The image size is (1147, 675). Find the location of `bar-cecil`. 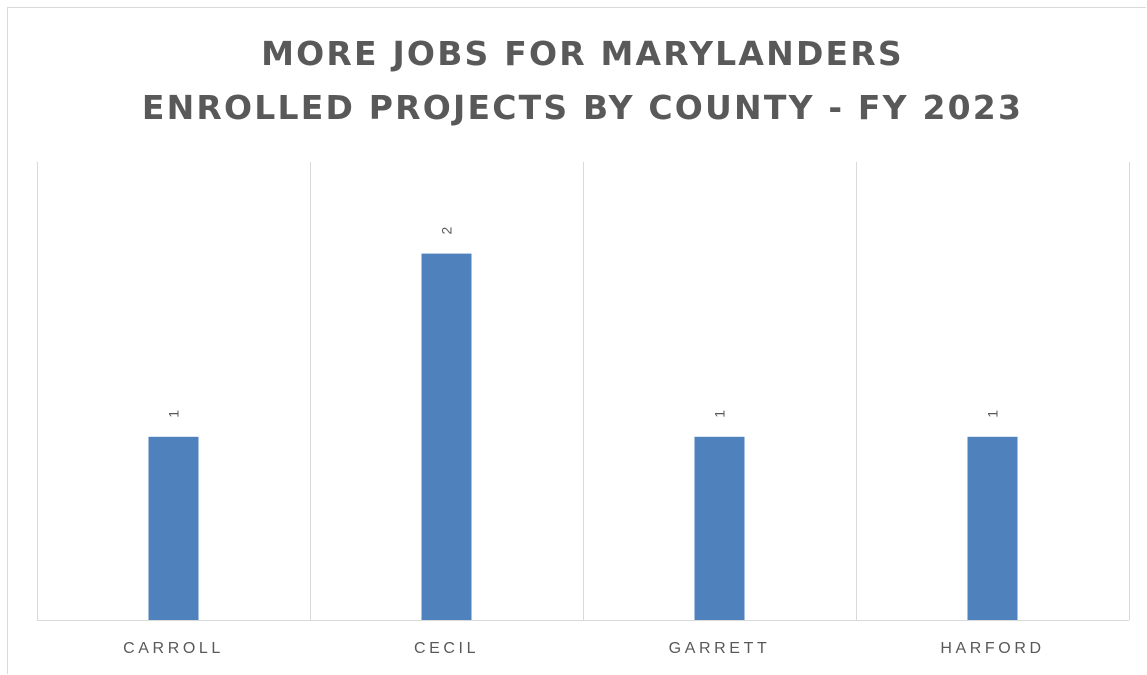

bar-cecil is located at coordinates (446, 436).